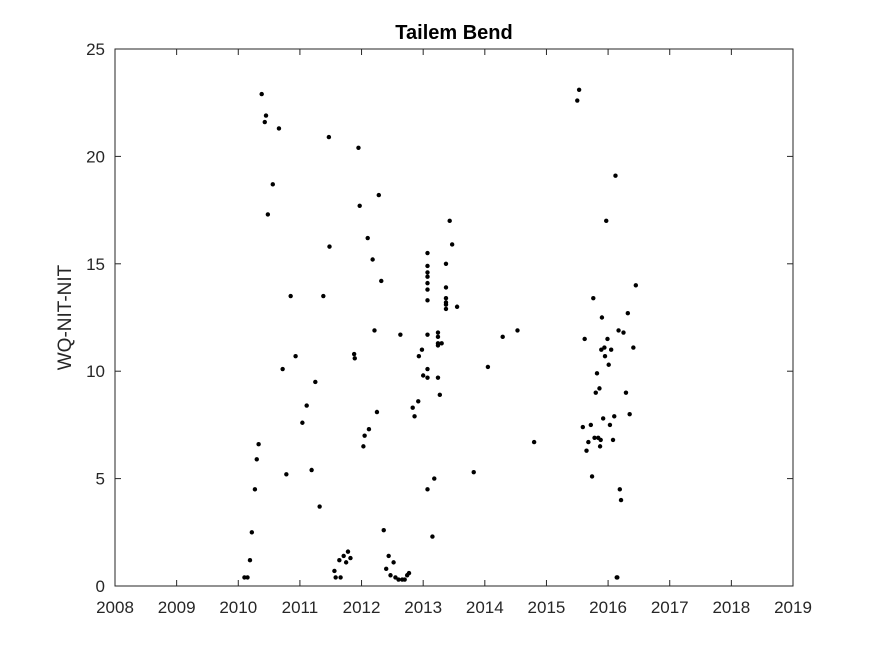  I want to click on chart-title: Tailem Bend, so click(453, 33).